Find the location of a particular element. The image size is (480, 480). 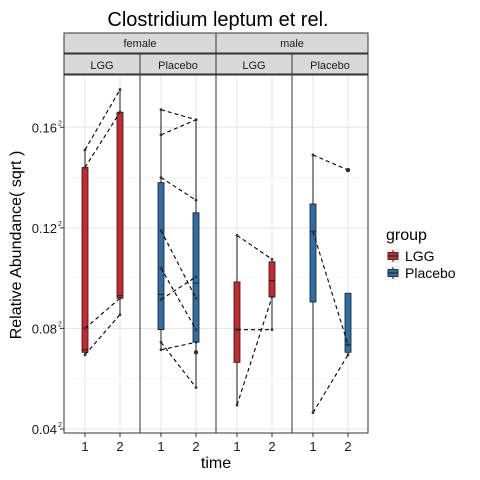

panel-background-female-lgg is located at coordinates (102, 254).